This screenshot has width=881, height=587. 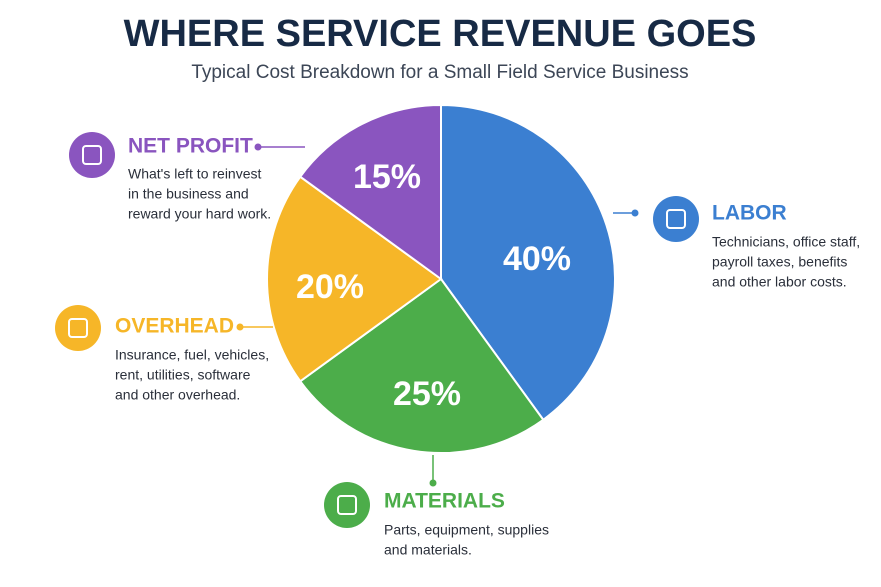 I want to click on category-name: NET PROFIT, so click(x=190, y=146).